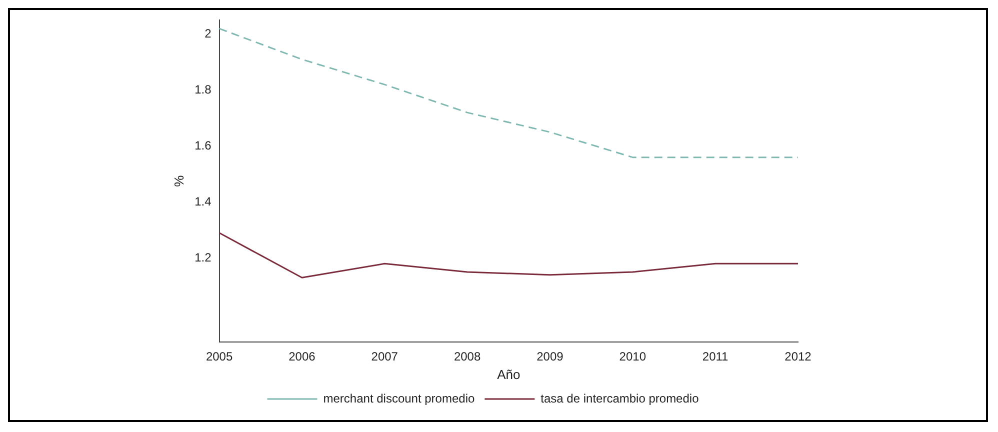 This screenshot has height=432, width=998. What do you see at coordinates (632, 357) in the screenshot?
I see `x-tick-label: 2010` at bounding box center [632, 357].